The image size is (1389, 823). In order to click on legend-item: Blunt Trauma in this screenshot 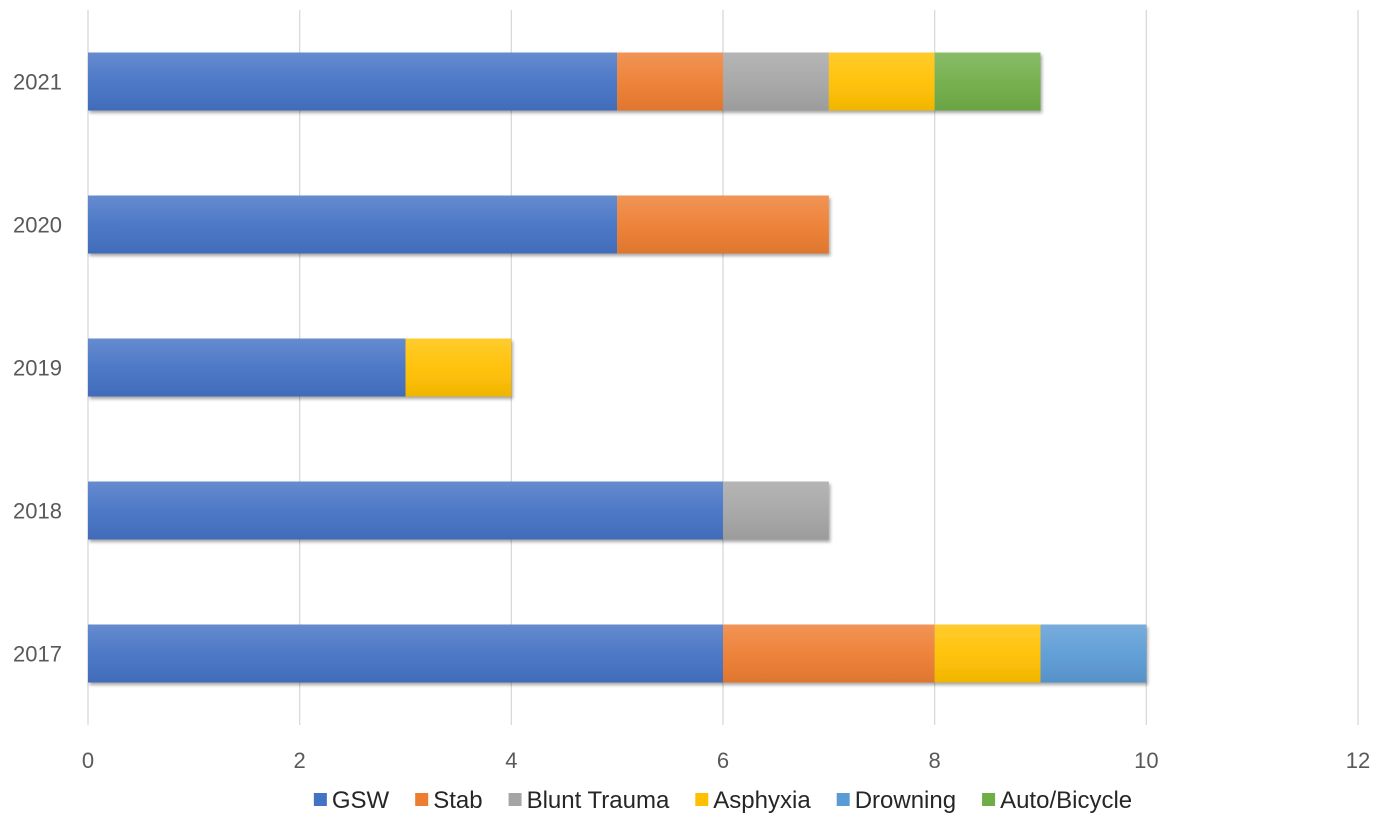, I will do `click(589, 800)`.